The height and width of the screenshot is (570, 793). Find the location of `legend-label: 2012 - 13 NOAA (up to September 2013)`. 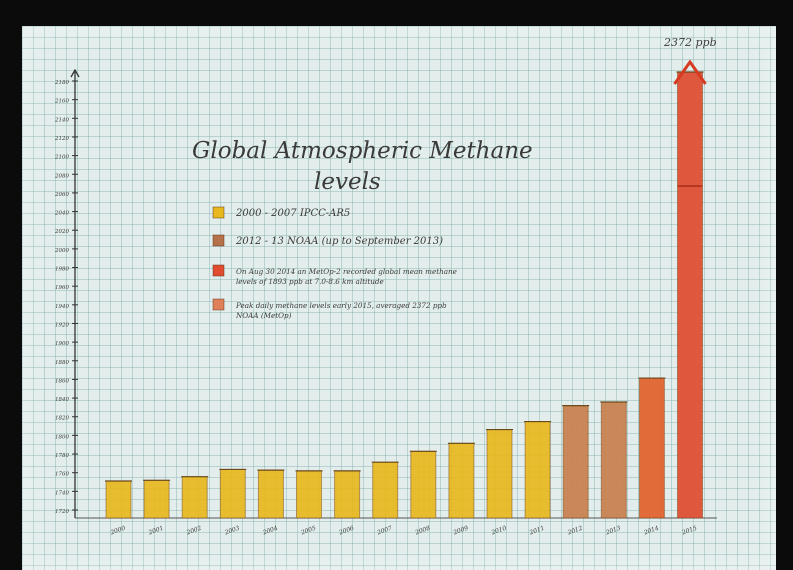

legend-label: 2012 - 13 NOAA (up to September 2013) is located at coordinates (339, 241).